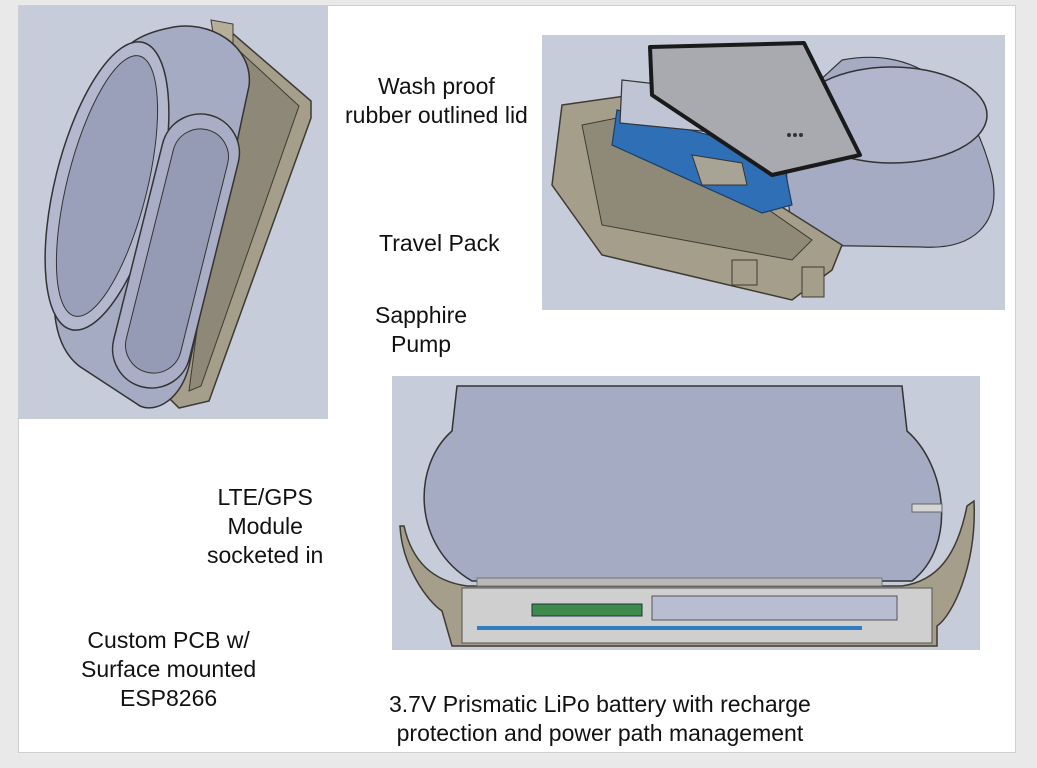  I want to click on label-line: ESP8266, so click(168, 698).